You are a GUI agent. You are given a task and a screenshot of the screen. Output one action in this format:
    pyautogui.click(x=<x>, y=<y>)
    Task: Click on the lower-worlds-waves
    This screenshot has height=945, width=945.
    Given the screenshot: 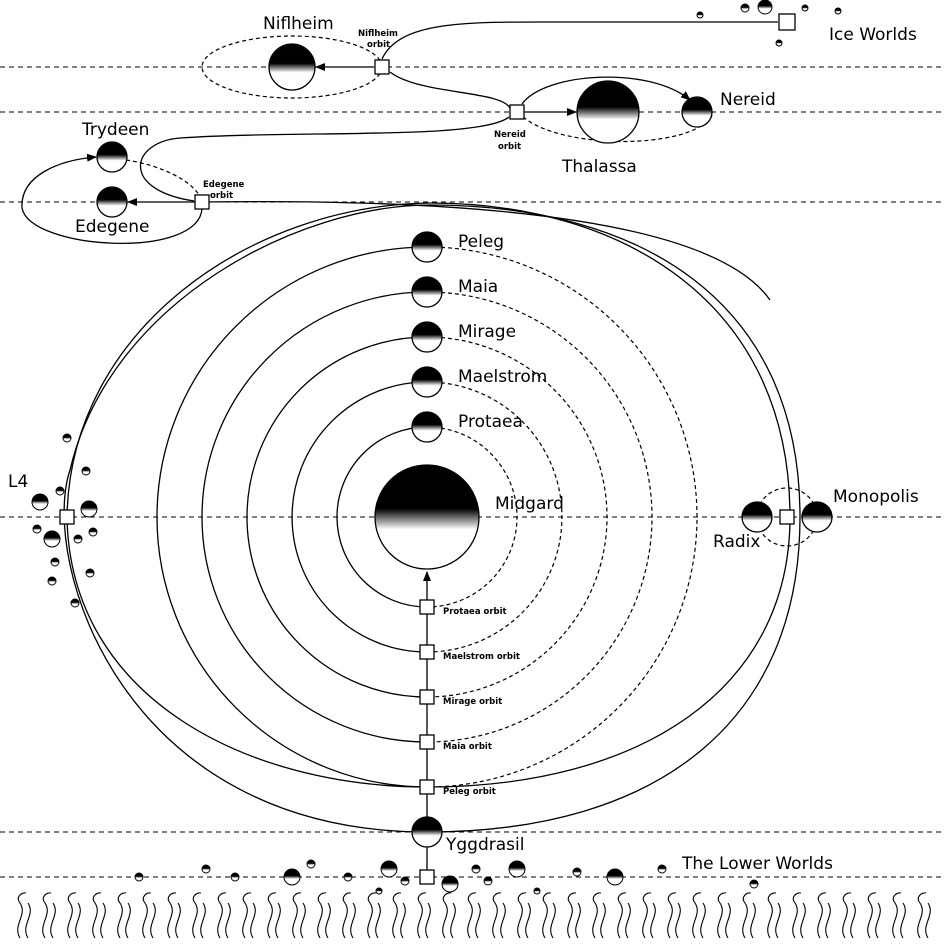 What is the action you would take?
    pyautogui.click(x=474, y=915)
    